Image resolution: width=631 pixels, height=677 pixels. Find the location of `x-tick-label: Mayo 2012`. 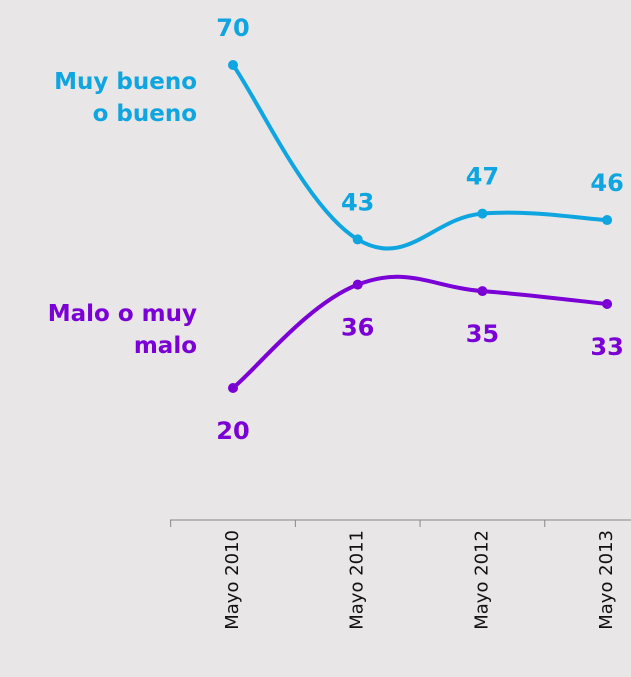

x-tick-label: Mayo 2012 is located at coordinates (481, 580).